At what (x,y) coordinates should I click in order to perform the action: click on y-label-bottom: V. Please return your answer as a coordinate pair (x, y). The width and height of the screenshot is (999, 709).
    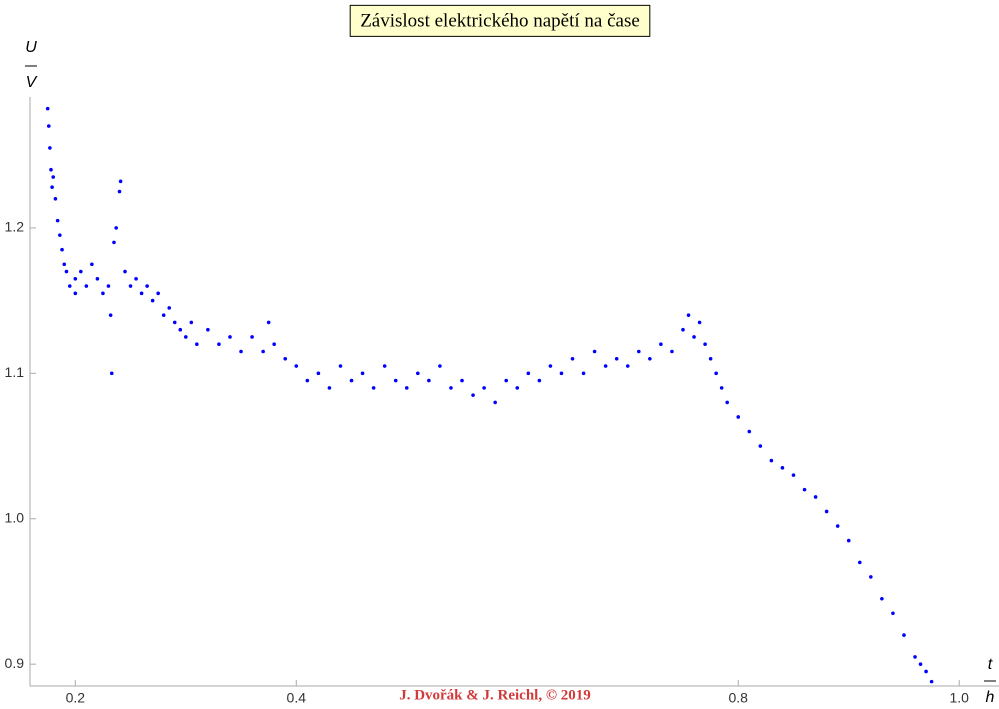
    Looking at the image, I should click on (32, 82).